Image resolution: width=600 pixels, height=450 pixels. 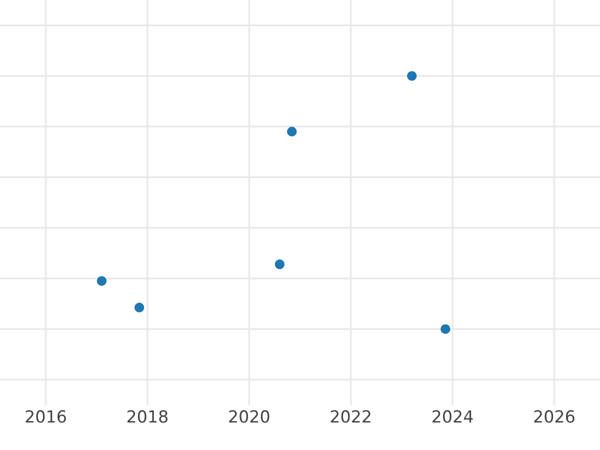 I want to click on x-tick-label: 2018, so click(x=147, y=416).